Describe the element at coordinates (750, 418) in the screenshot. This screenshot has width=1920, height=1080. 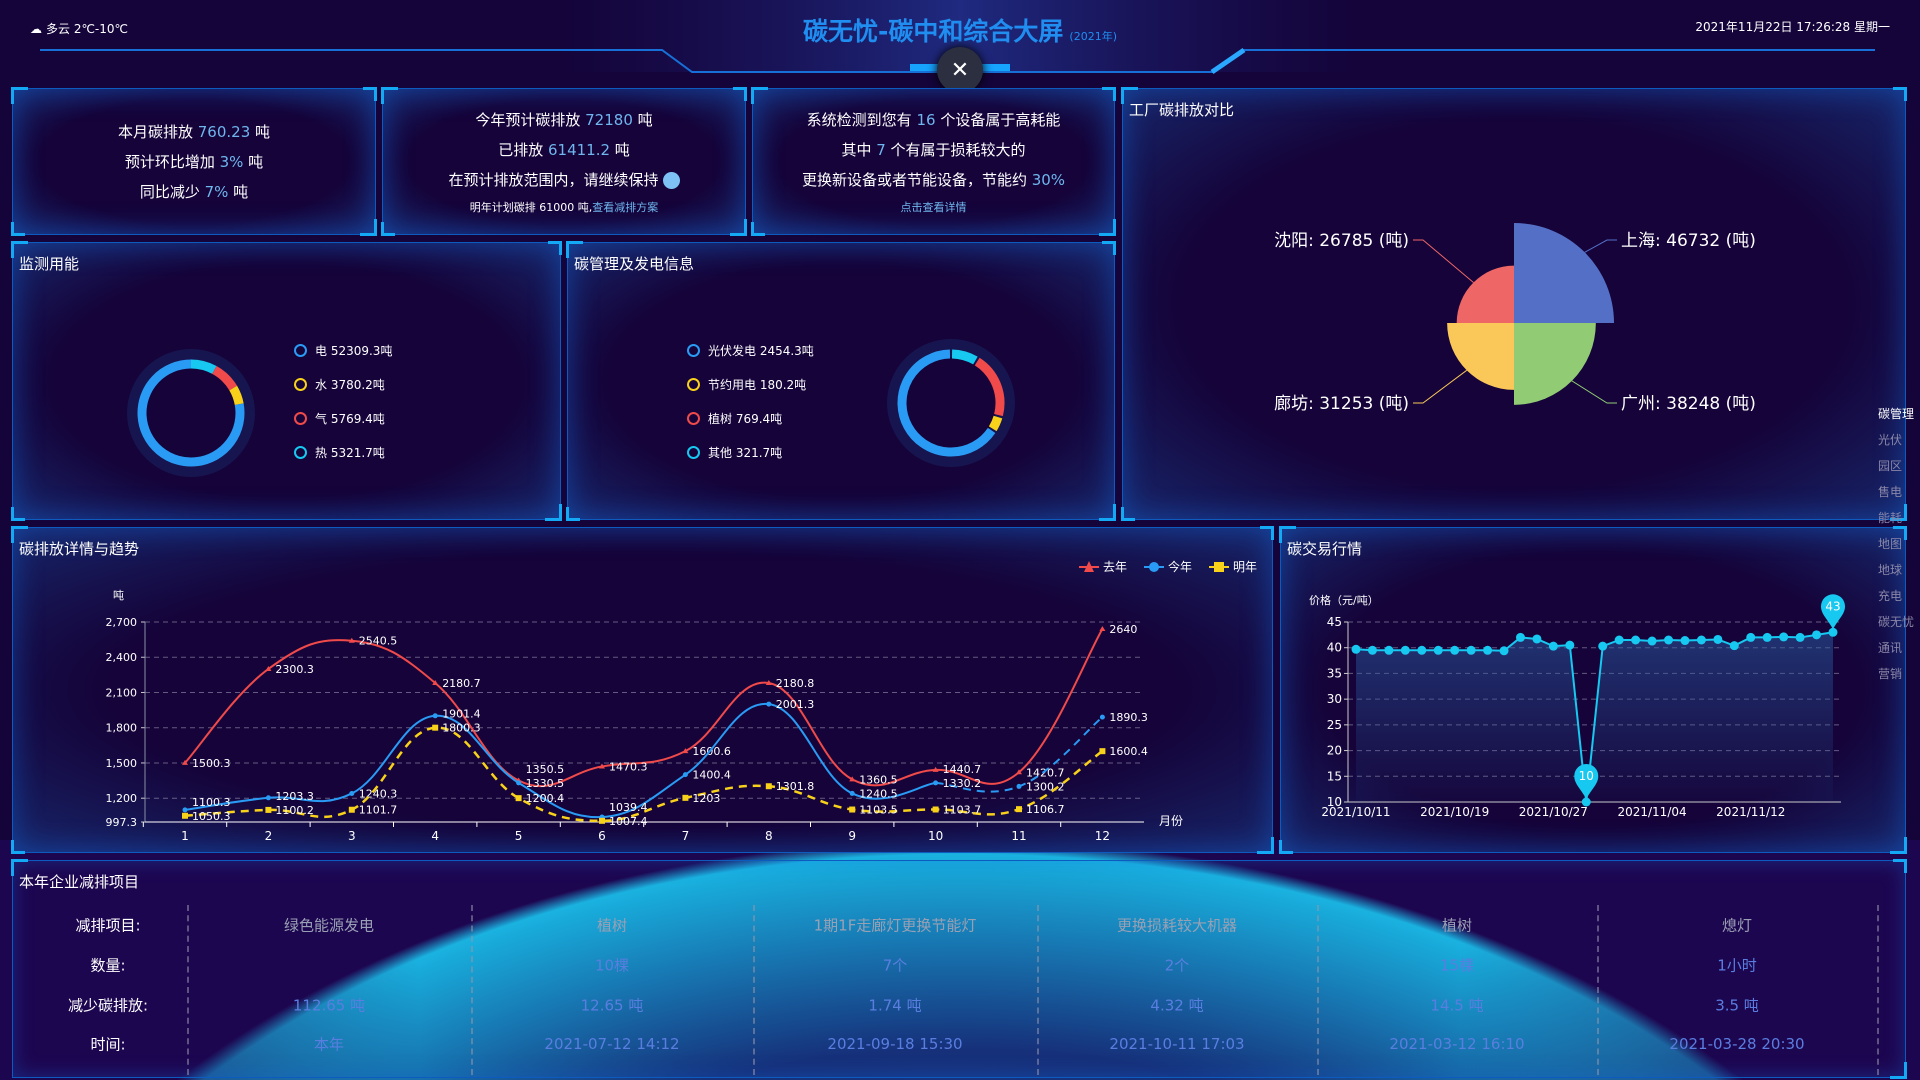
I see `legend-item: 植树 769.4吨` at that location.